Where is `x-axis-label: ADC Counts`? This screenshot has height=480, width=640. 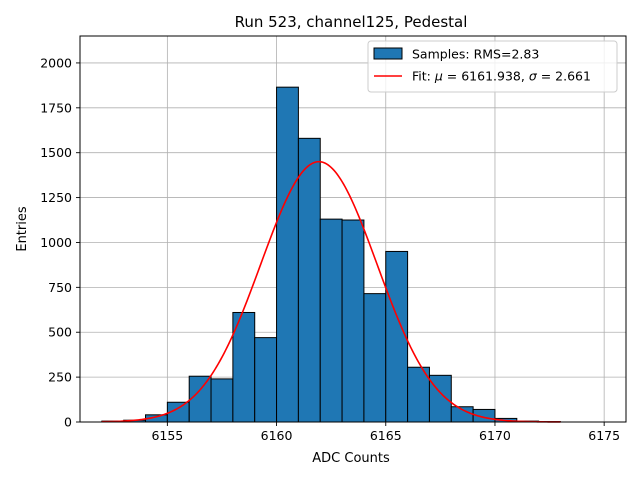 x-axis-label: ADC Counts is located at coordinates (351, 458).